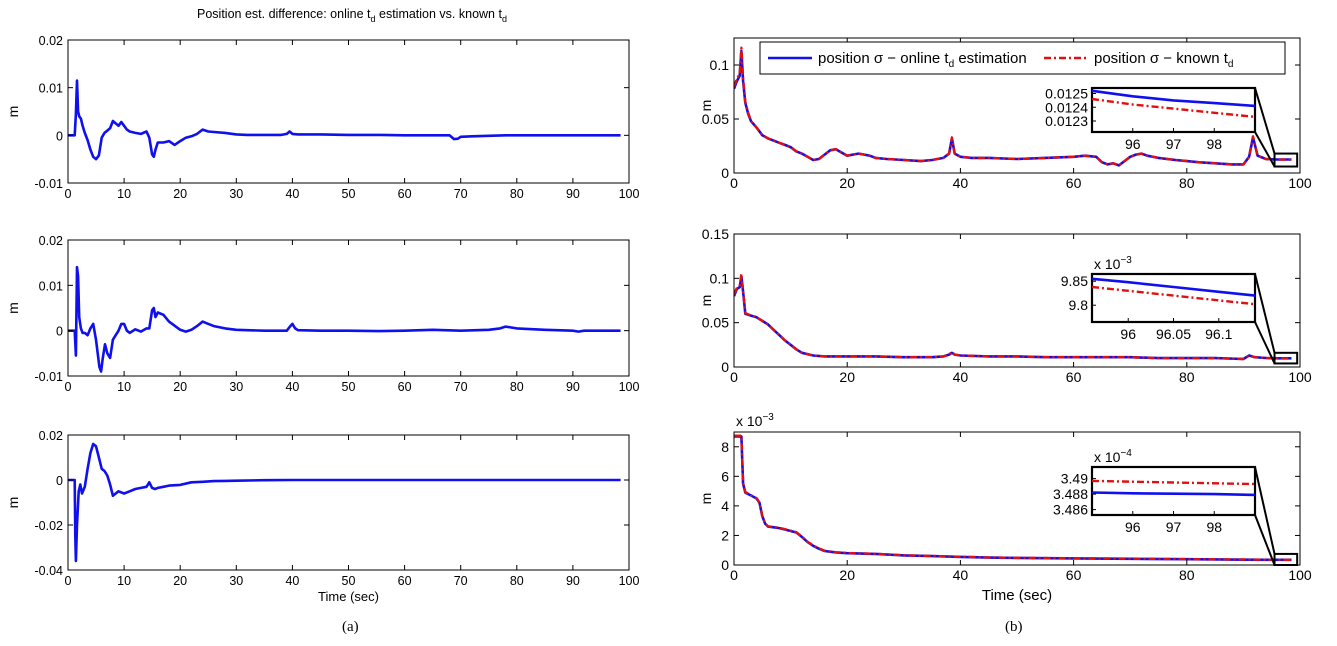 This screenshot has width=1337, height=646. What do you see at coordinates (59, 481) in the screenshot?
I see `y-tick-label-a3-2: 0` at bounding box center [59, 481].